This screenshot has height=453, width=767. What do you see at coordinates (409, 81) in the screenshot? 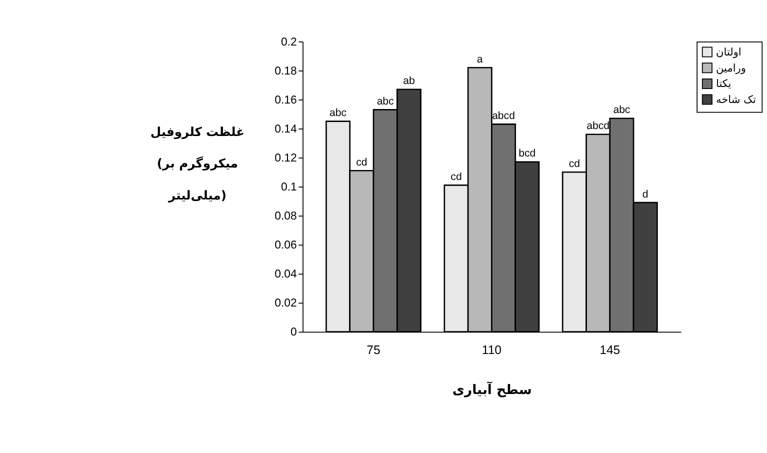
I see `data-label: ab` at bounding box center [409, 81].